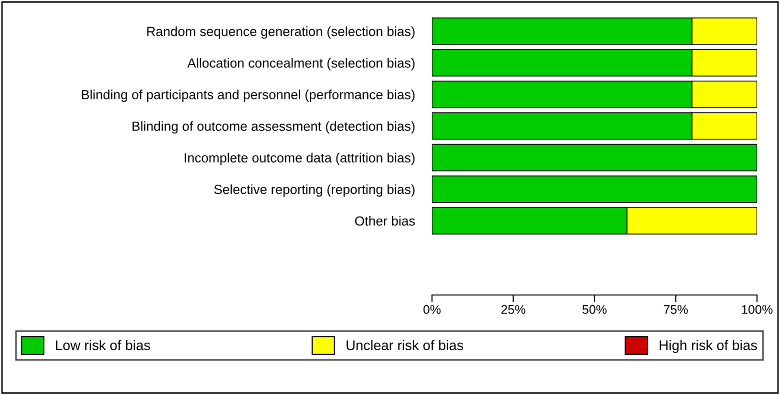  I want to click on x-tick-label: 75%, so click(676, 309).